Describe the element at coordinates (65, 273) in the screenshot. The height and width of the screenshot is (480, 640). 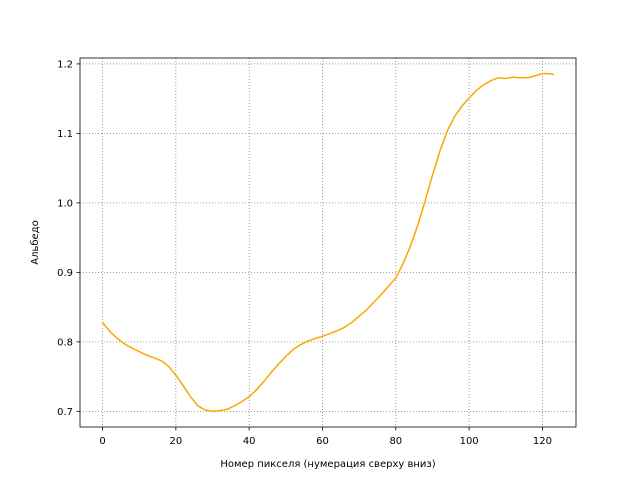
I see `y-tick-label: 0.9` at that location.